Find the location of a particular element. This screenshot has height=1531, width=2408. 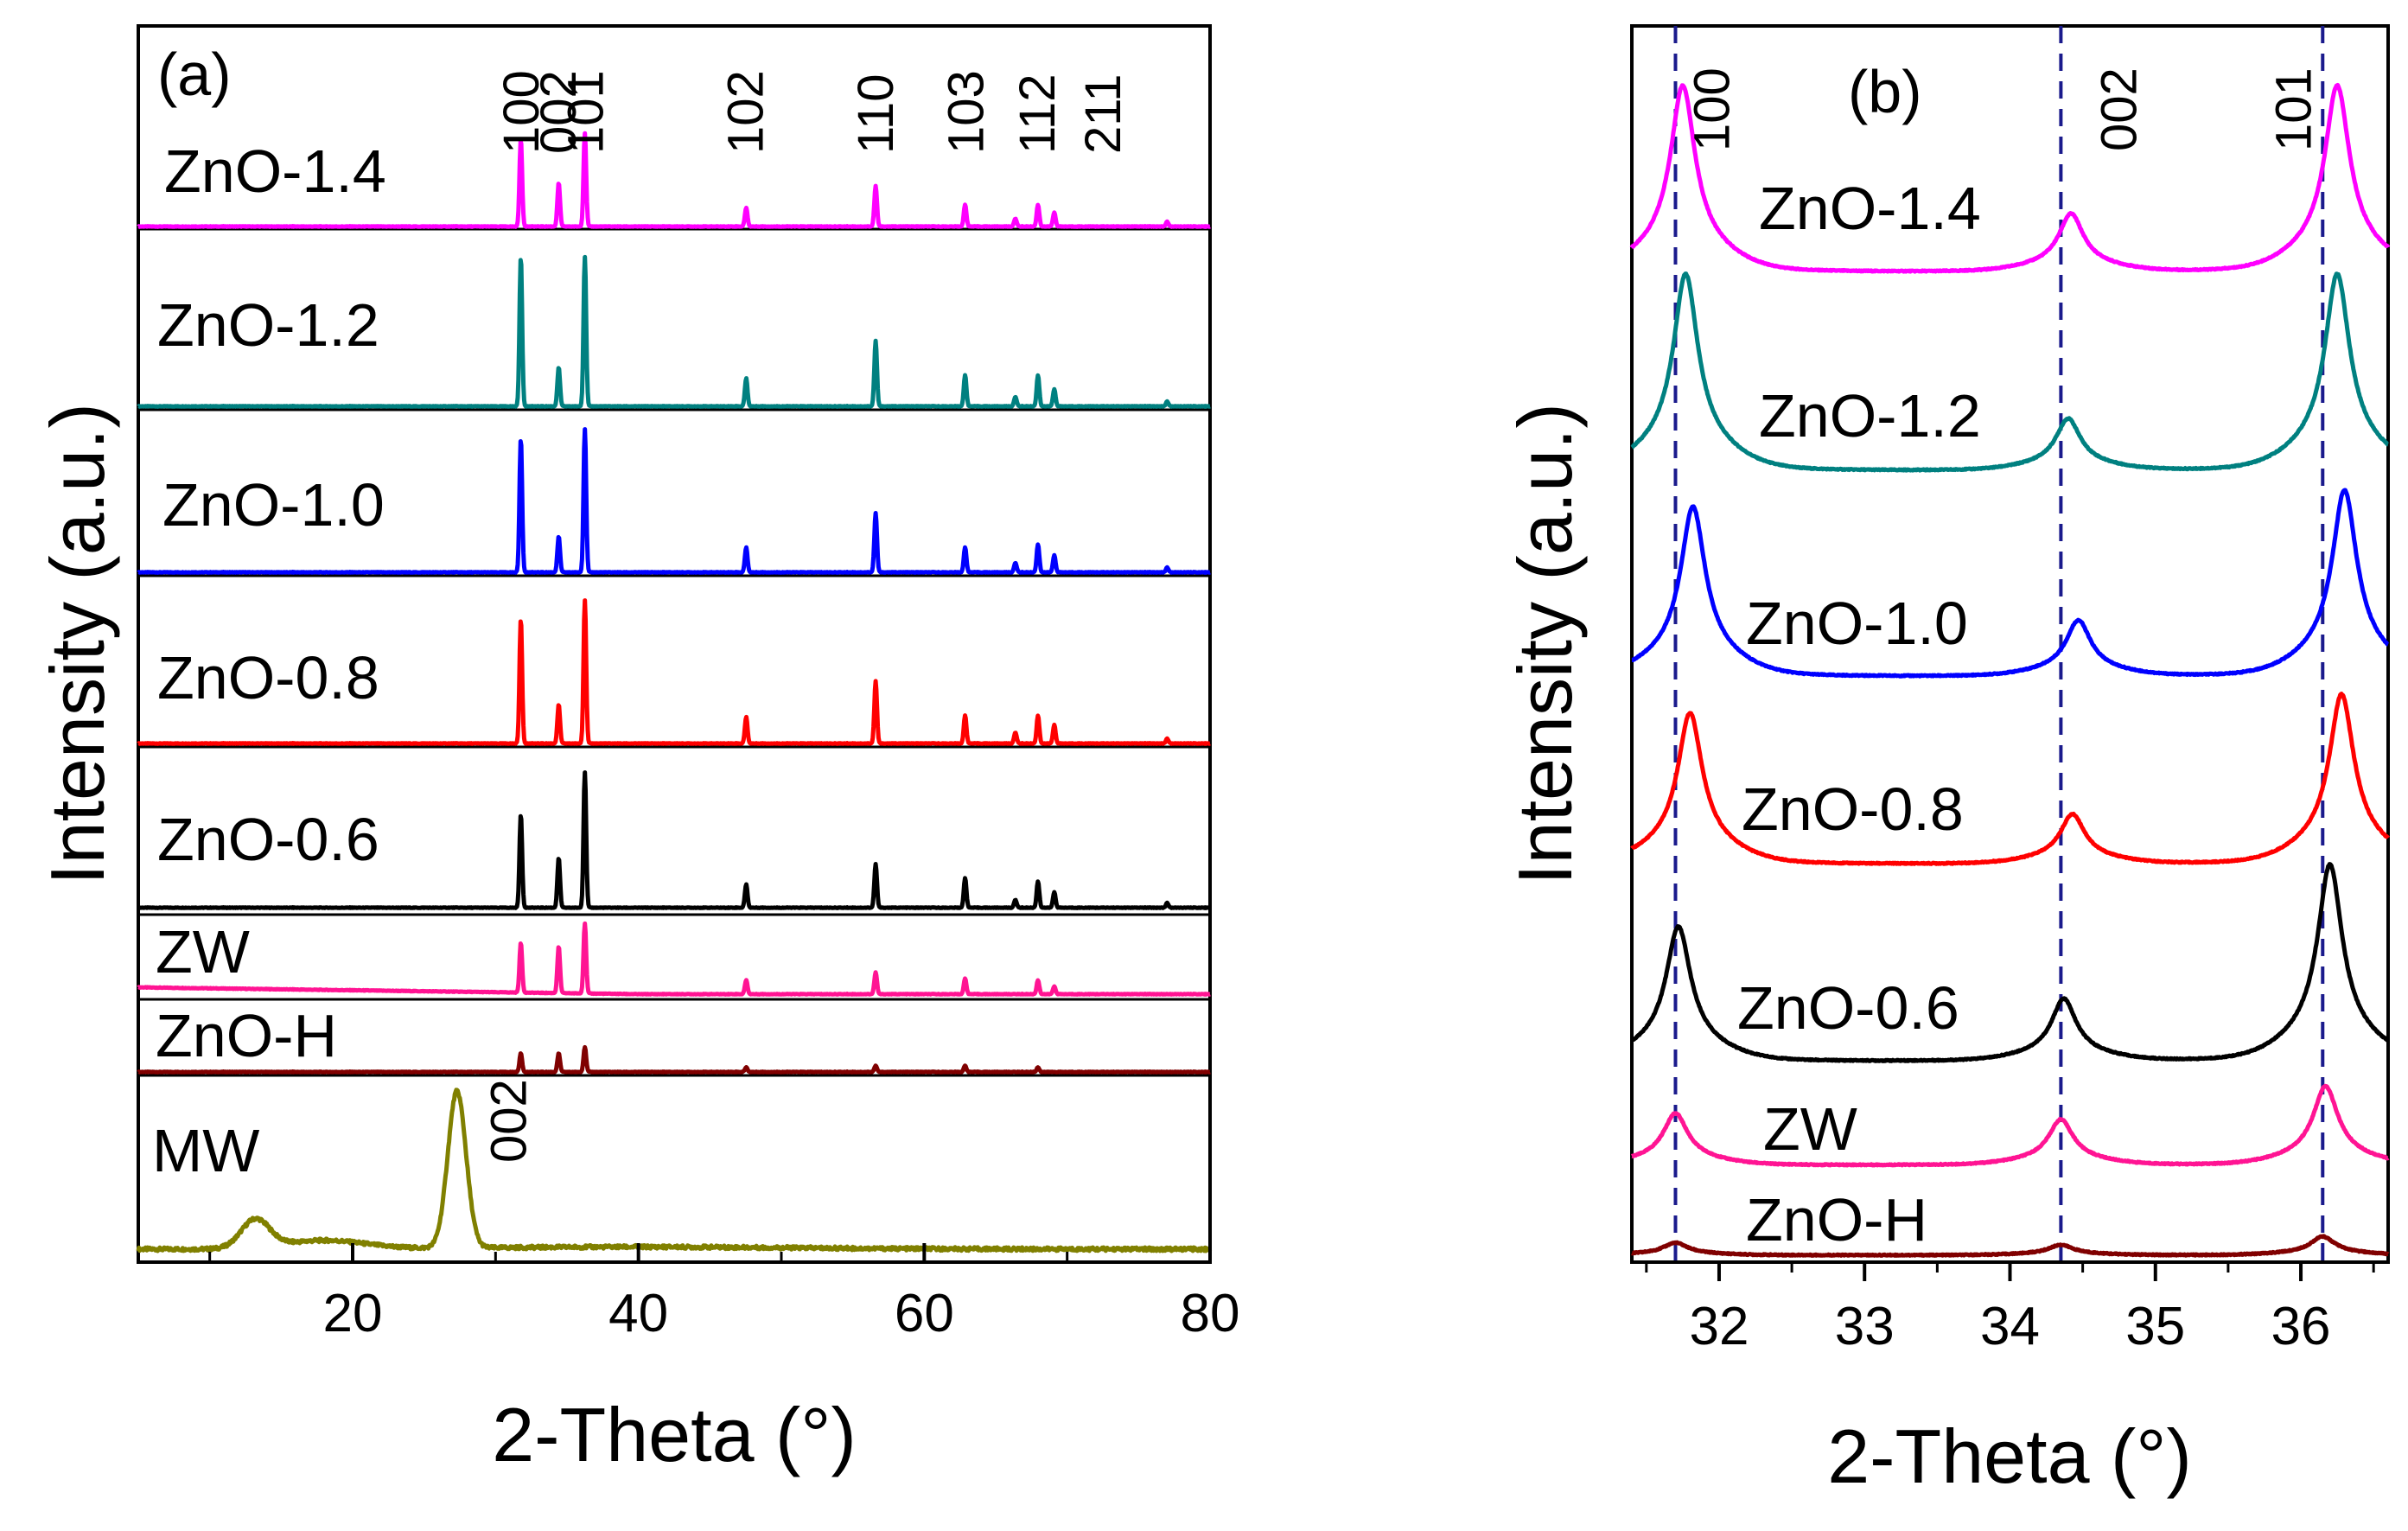

panel-a-trace-mw is located at coordinates (674, 1171).